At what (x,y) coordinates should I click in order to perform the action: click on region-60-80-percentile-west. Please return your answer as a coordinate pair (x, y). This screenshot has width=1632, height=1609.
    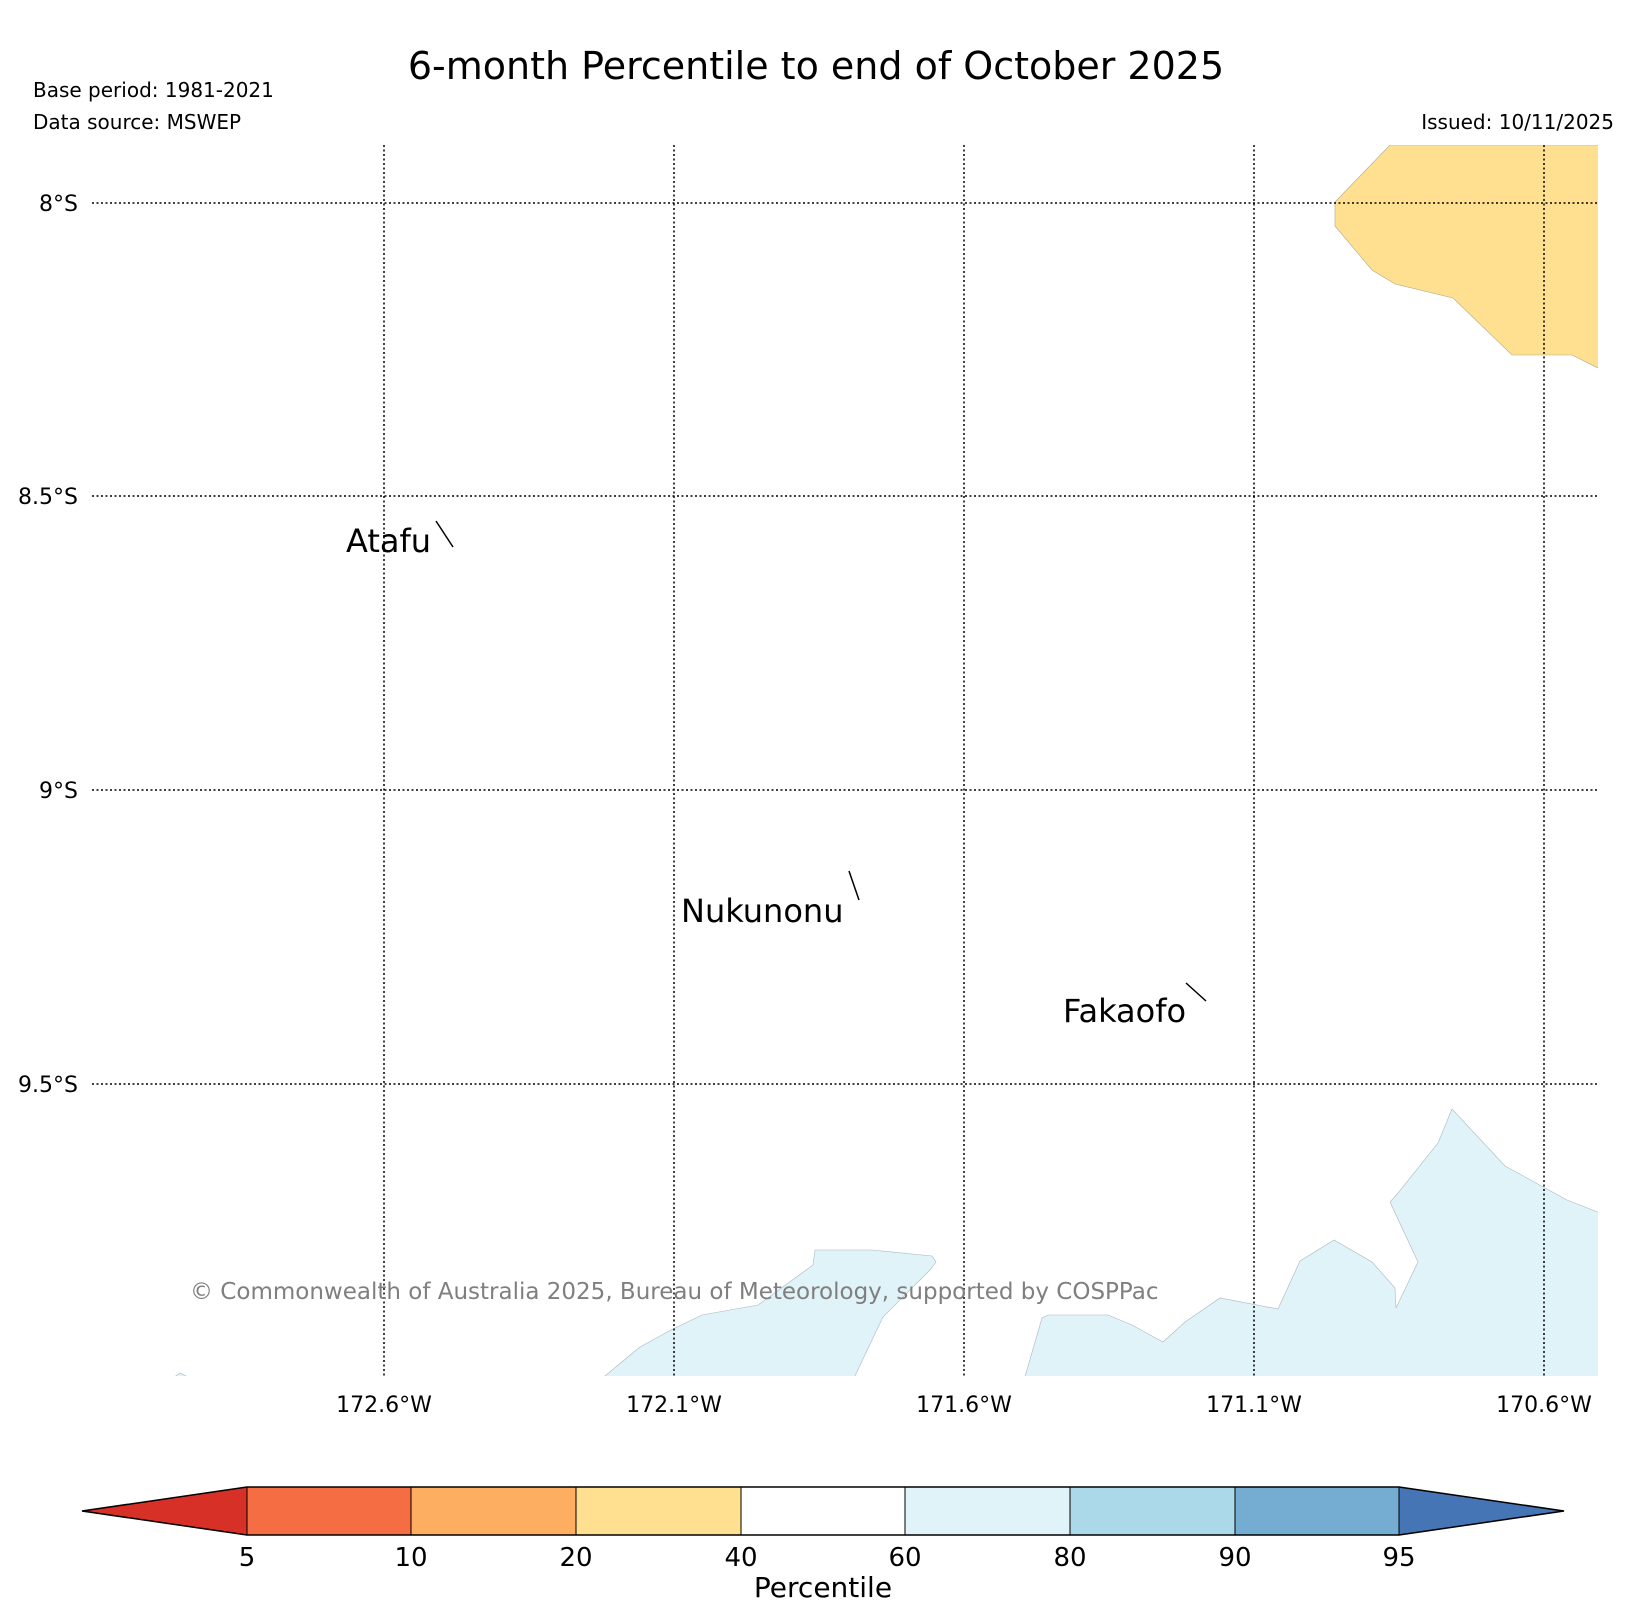
    Looking at the image, I should click on (770, 1312).